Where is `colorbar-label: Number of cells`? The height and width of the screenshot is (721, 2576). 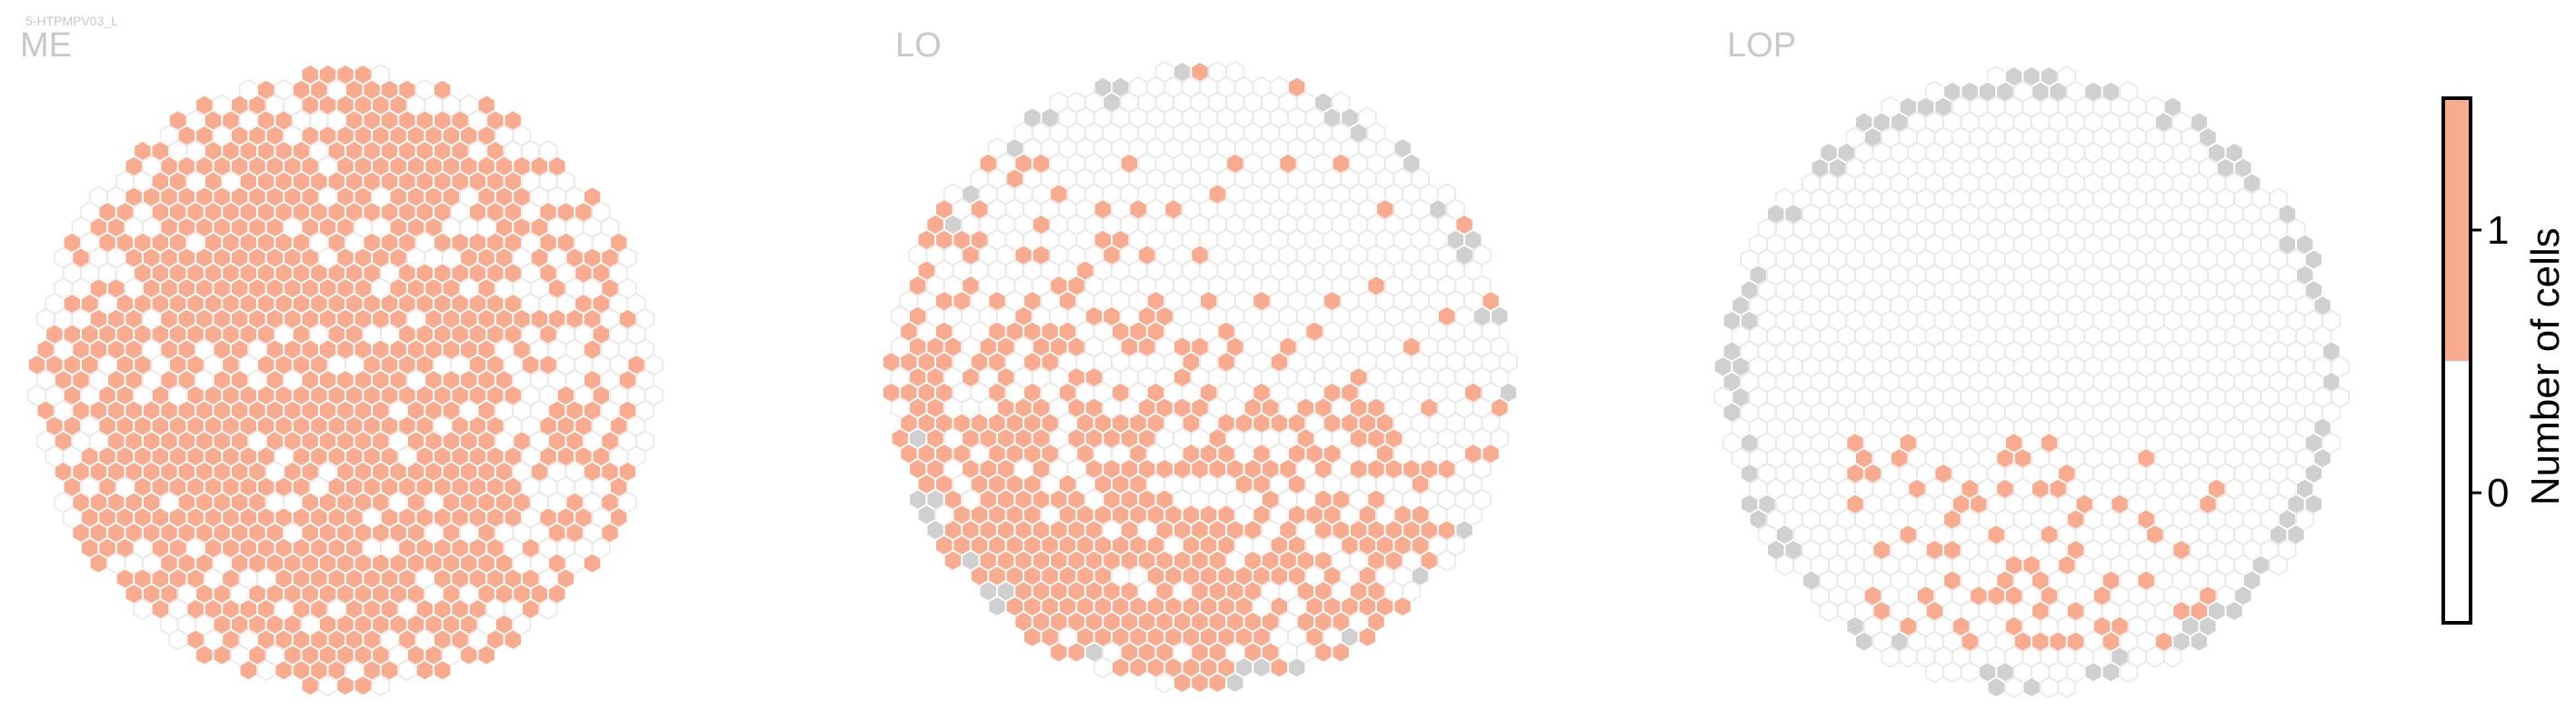
colorbar-label: Number of cells is located at coordinates (2545, 366).